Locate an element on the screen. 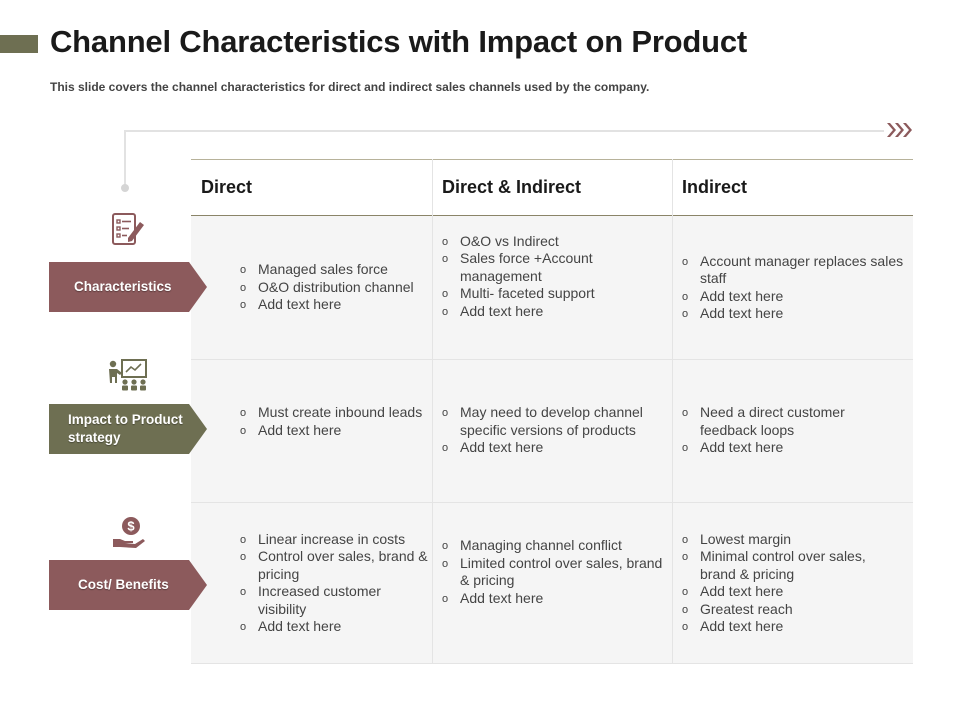  list-item: O&O distribution channel is located at coordinates (327, 288).